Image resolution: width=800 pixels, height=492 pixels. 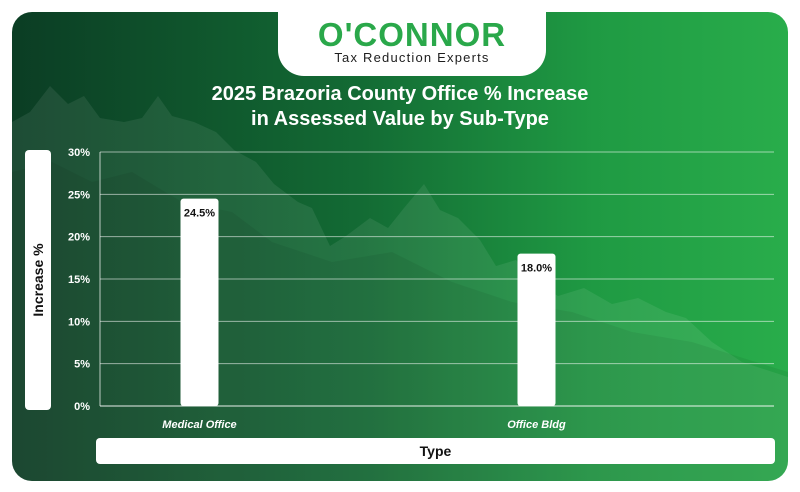 I want to click on y-tick-label: 15%, so click(x=79, y=280).